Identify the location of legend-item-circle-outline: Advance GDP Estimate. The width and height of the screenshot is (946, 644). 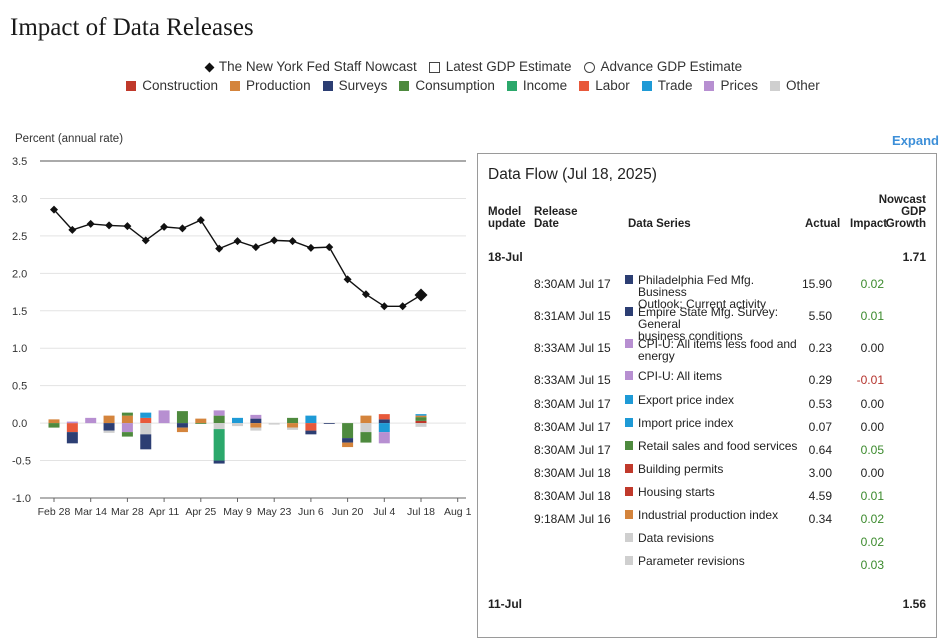
(663, 66).